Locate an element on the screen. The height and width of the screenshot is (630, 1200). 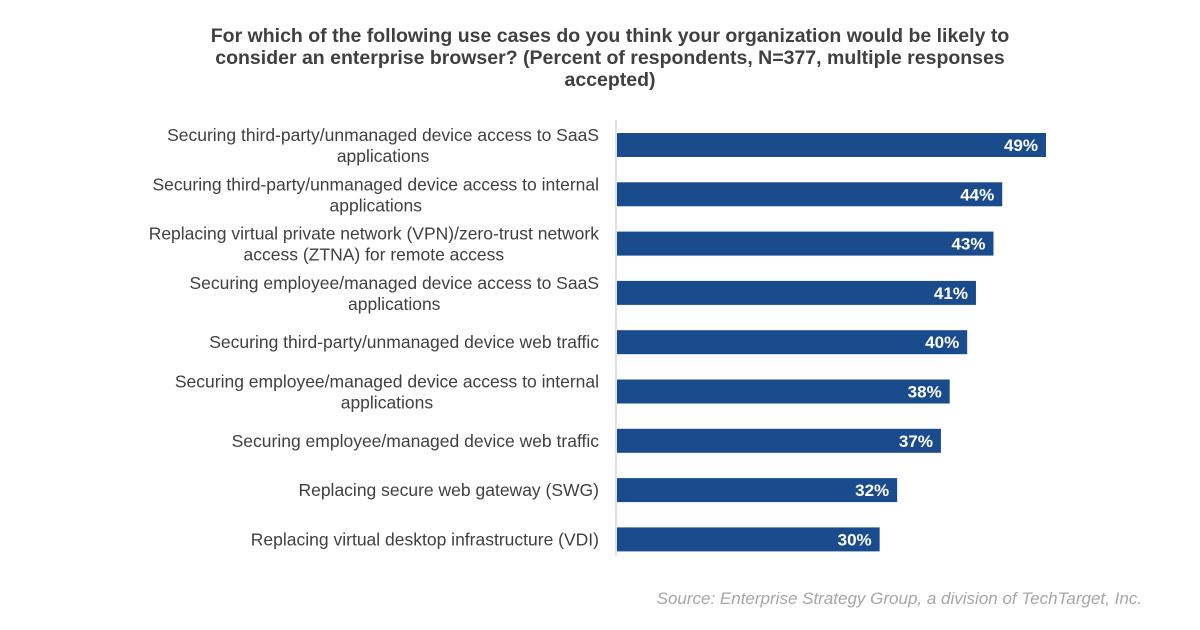
data-label: 41% is located at coordinates (951, 293).